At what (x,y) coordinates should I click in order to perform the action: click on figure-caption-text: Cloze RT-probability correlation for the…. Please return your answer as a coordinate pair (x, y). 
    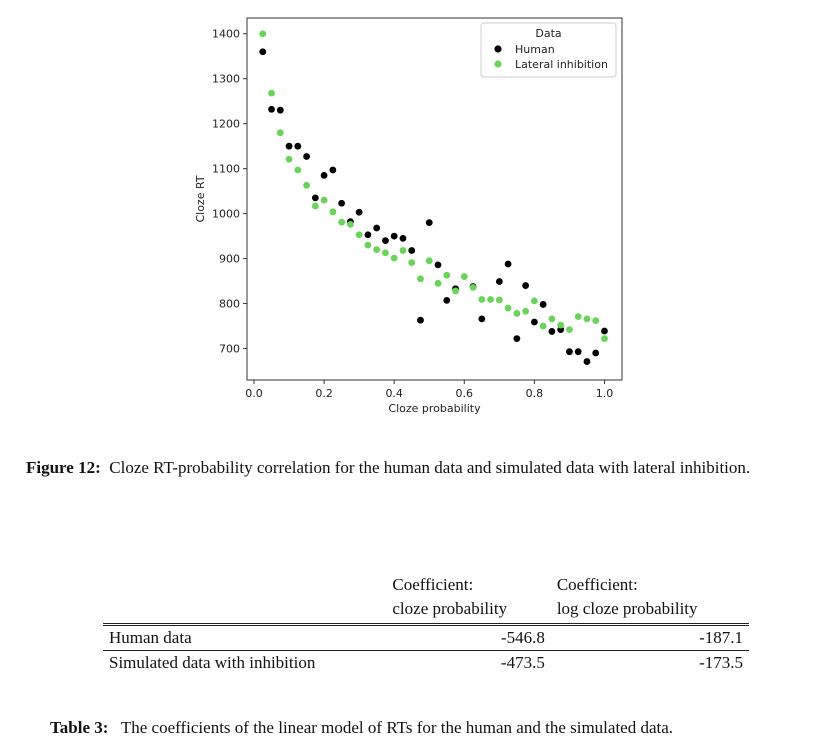
    Looking at the image, I should click on (430, 467).